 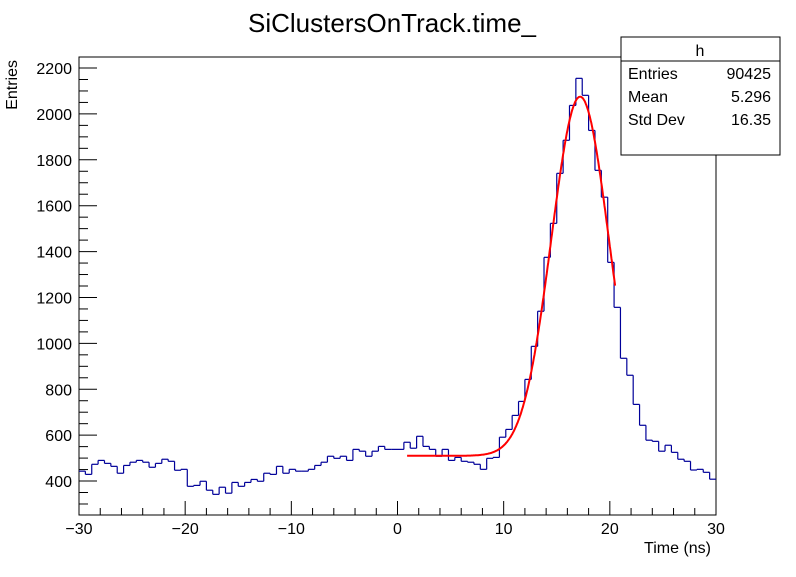 What do you see at coordinates (54, 298) in the screenshot?
I see `y-tick-label: 1200` at bounding box center [54, 298].